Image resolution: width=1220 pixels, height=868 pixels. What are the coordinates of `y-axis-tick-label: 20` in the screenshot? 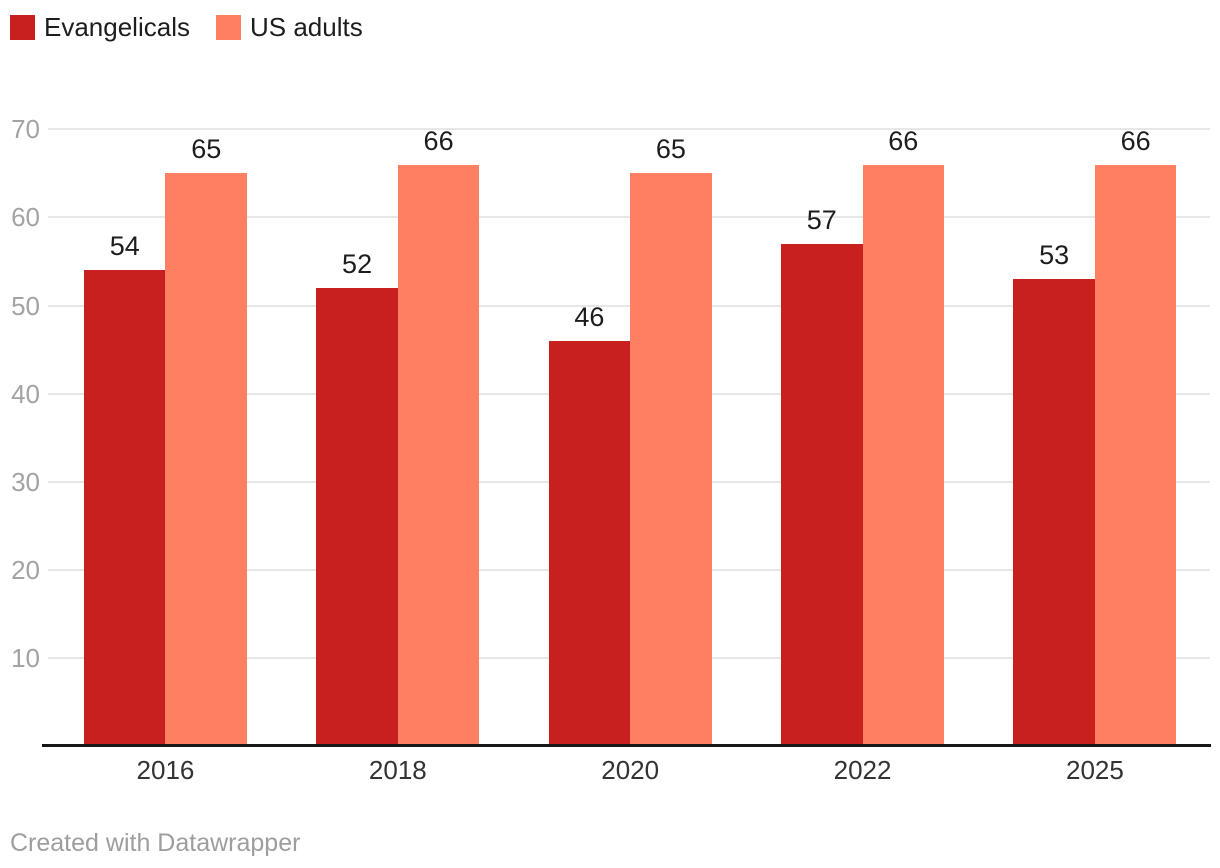 It's located at (25, 569).